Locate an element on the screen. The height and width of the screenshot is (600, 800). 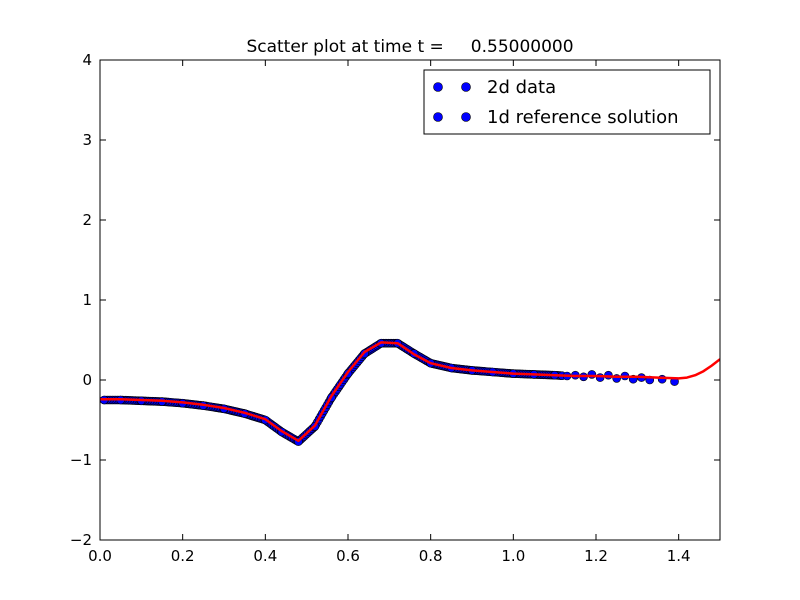
x-tick-label: 0.0 is located at coordinates (100, 556).